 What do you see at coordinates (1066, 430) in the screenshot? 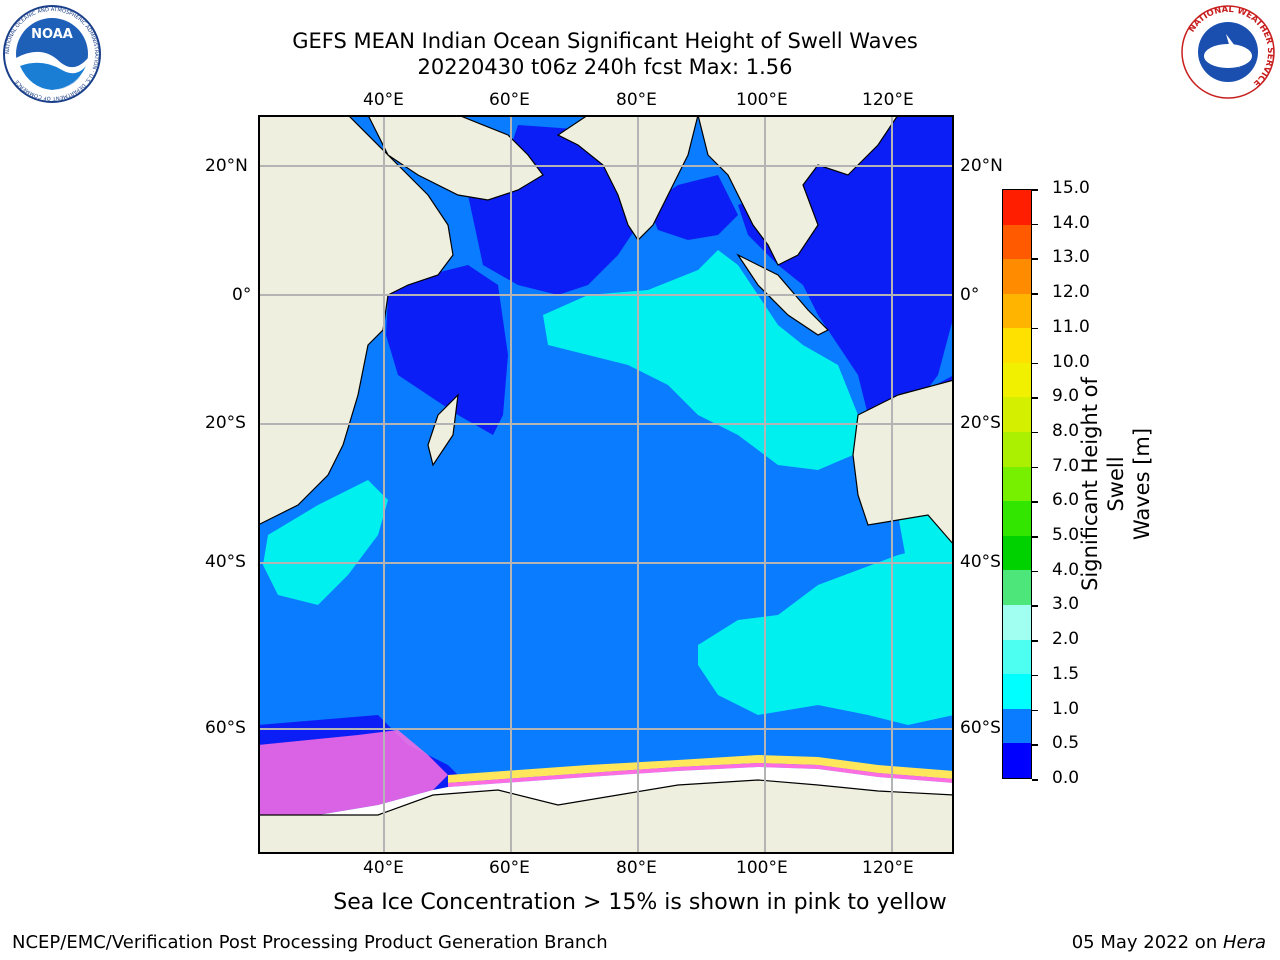
I see `colorbar-tick-label: 8.0` at bounding box center [1066, 430].